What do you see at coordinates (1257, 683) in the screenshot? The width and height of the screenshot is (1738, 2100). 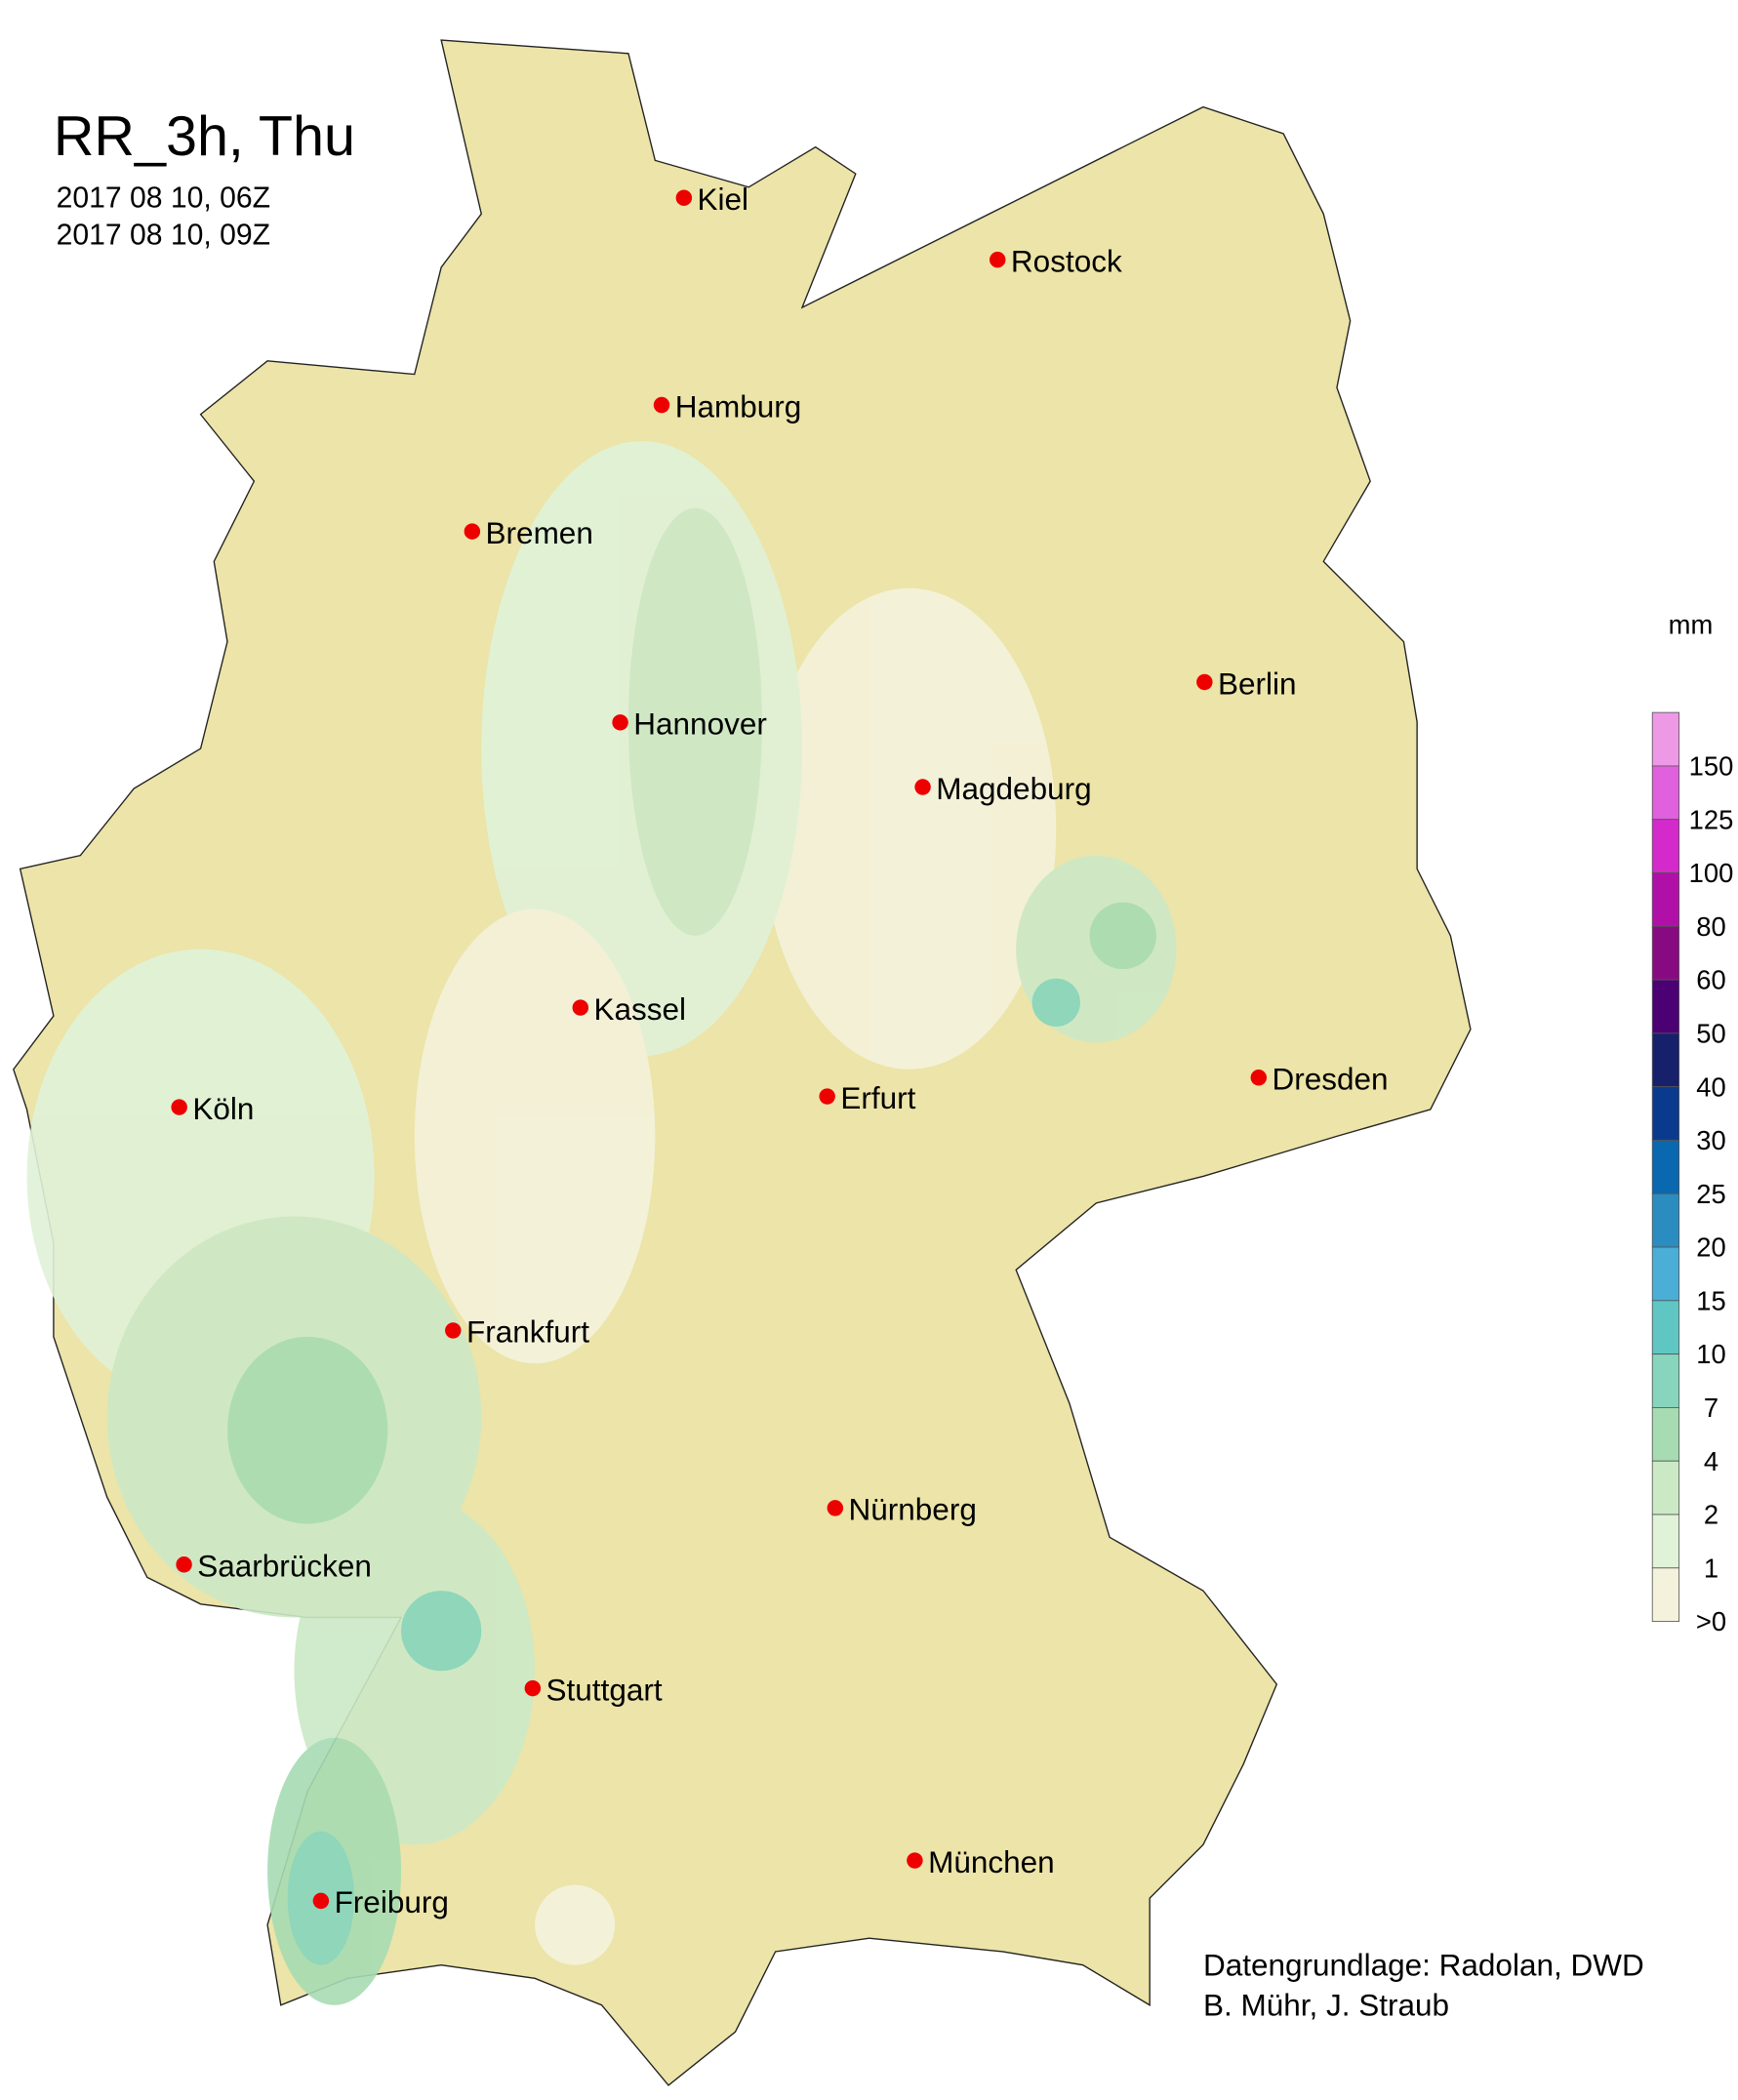 I see `city-label: Berlin` at bounding box center [1257, 683].